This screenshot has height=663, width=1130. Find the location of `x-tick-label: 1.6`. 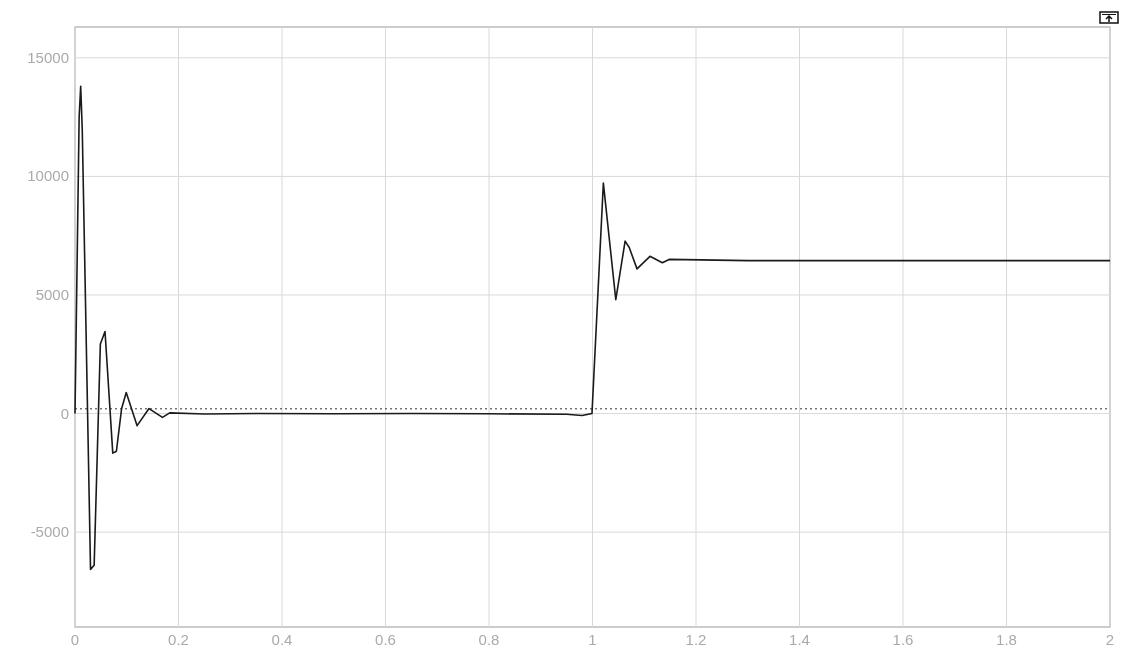

x-tick-label: 1.6 is located at coordinates (903, 639).